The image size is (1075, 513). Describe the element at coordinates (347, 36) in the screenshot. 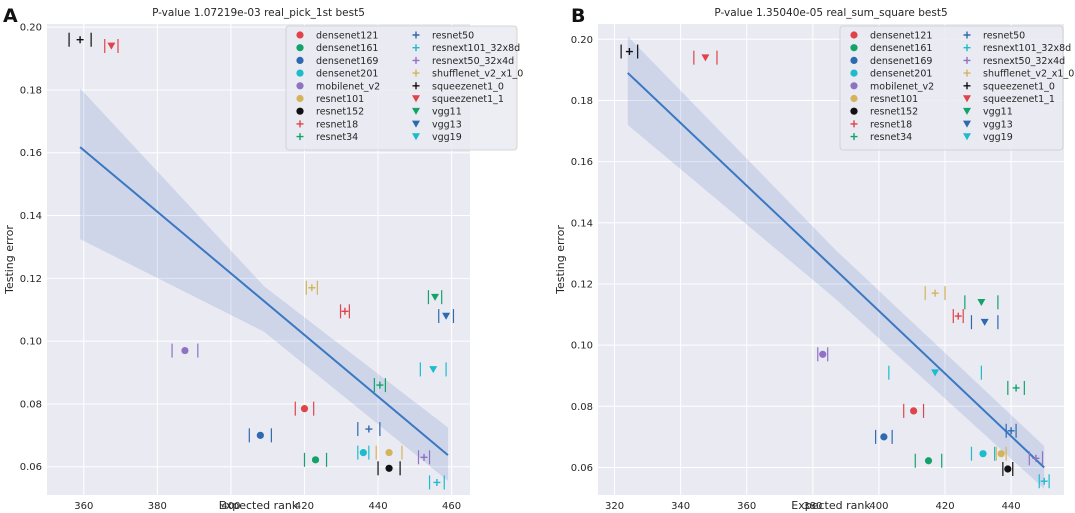

I see `legend-label: densenet121` at that location.